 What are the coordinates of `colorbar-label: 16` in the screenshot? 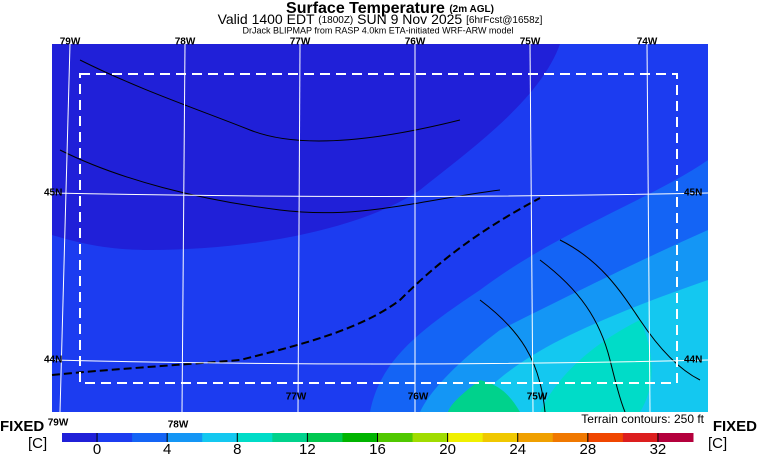 It's located at (377, 448).